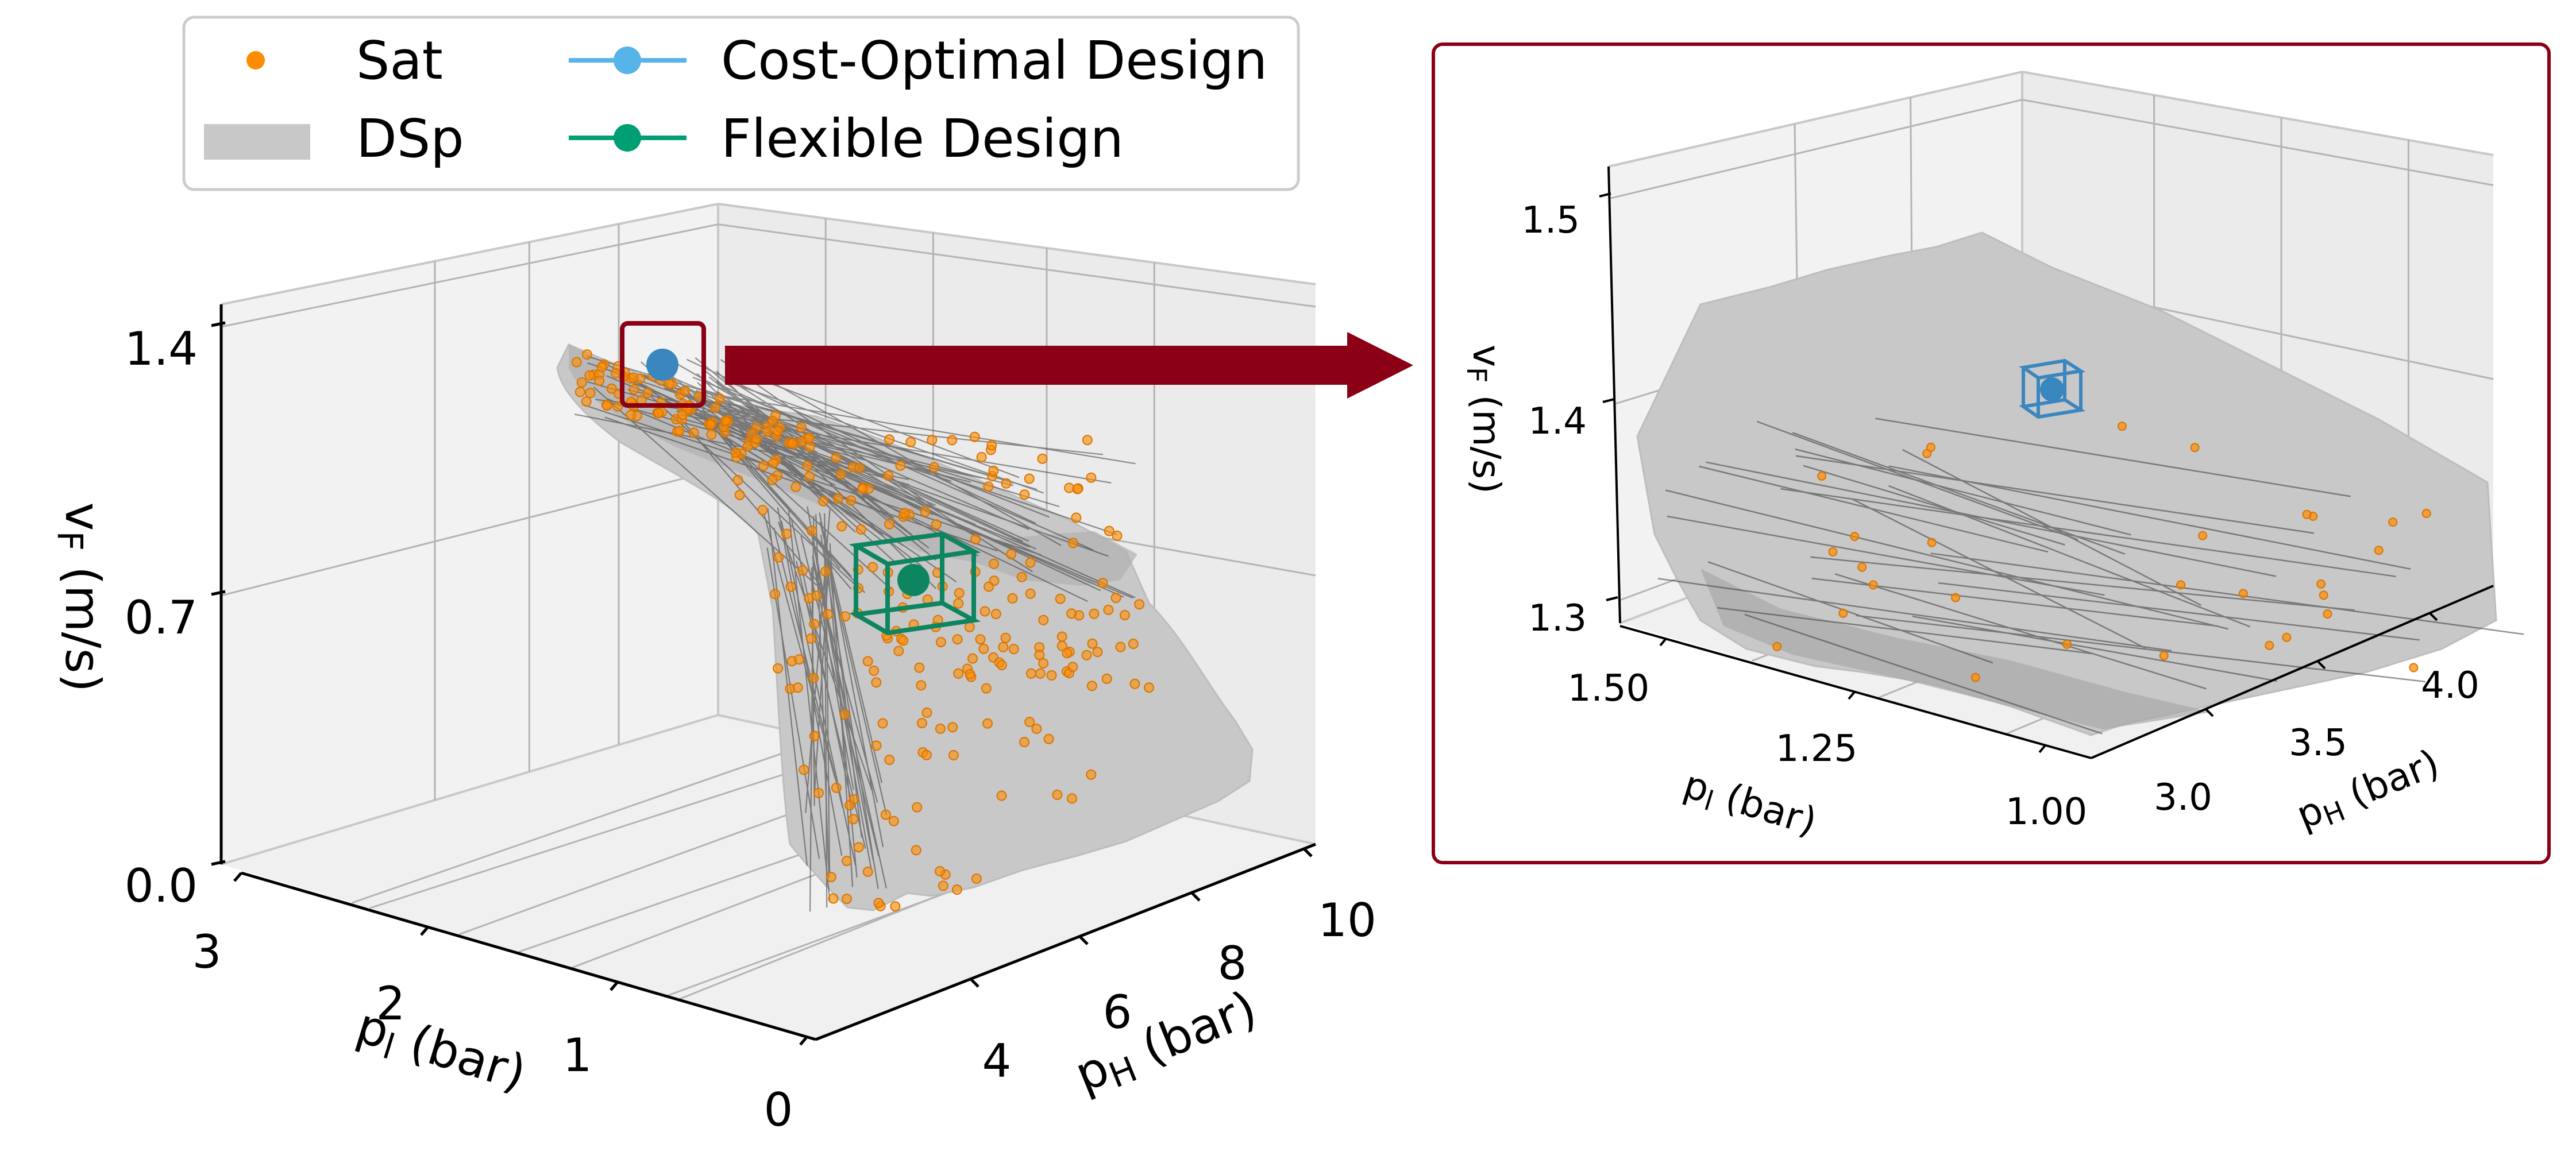 The image size is (2576, 1167). I want to click on main-x-tick-label: 10, so click(1347, 920).